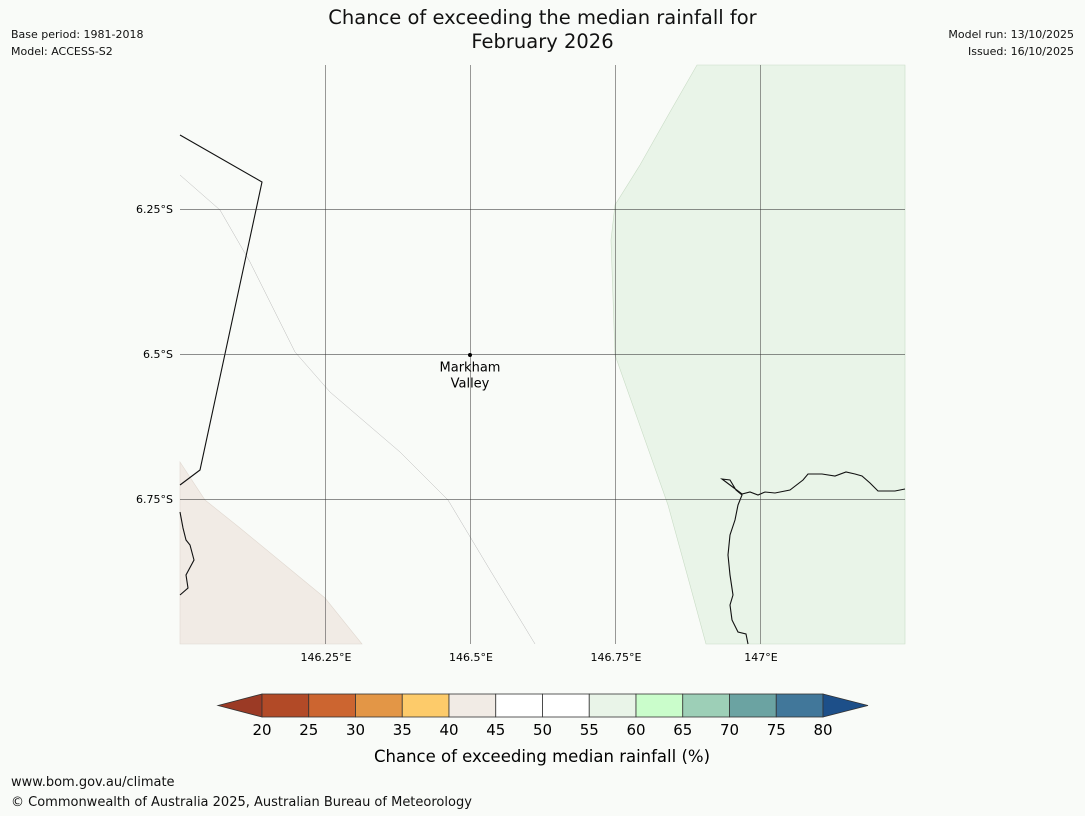  Describe the element at coordinates (813, 558) in the screenshot. I see `coastline-east` at that location.